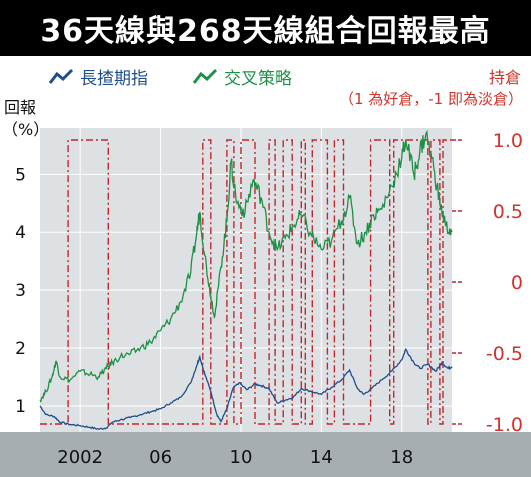  I want to click on x-tick-label: 14, so click(321, 457).